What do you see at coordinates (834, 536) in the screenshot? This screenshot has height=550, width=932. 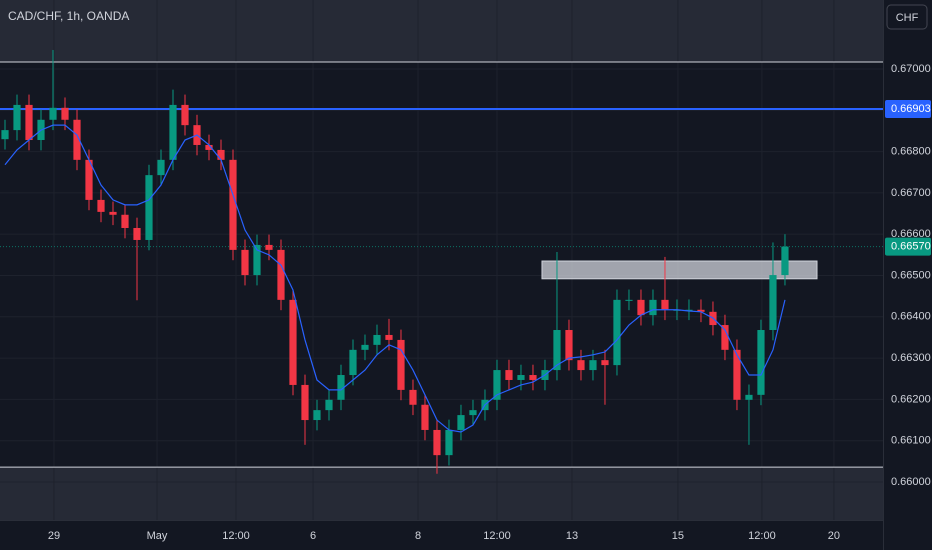 I see `x-tick-label: 20` at bounding box center [834, 536].